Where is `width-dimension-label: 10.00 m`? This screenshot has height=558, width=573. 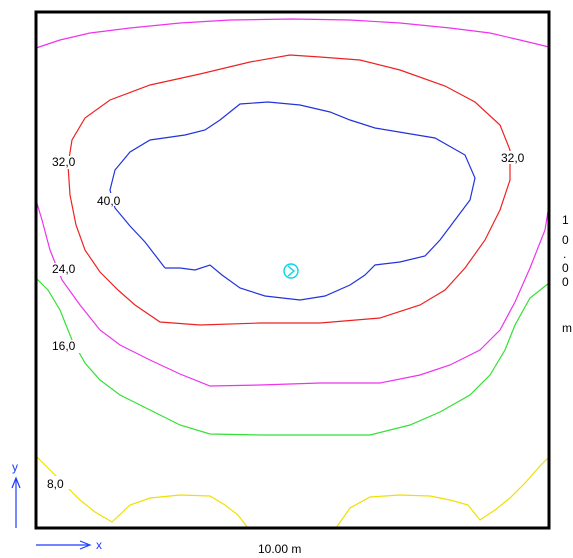 width-dimension-label: 10.00 m is located at coordinates (279, 549).